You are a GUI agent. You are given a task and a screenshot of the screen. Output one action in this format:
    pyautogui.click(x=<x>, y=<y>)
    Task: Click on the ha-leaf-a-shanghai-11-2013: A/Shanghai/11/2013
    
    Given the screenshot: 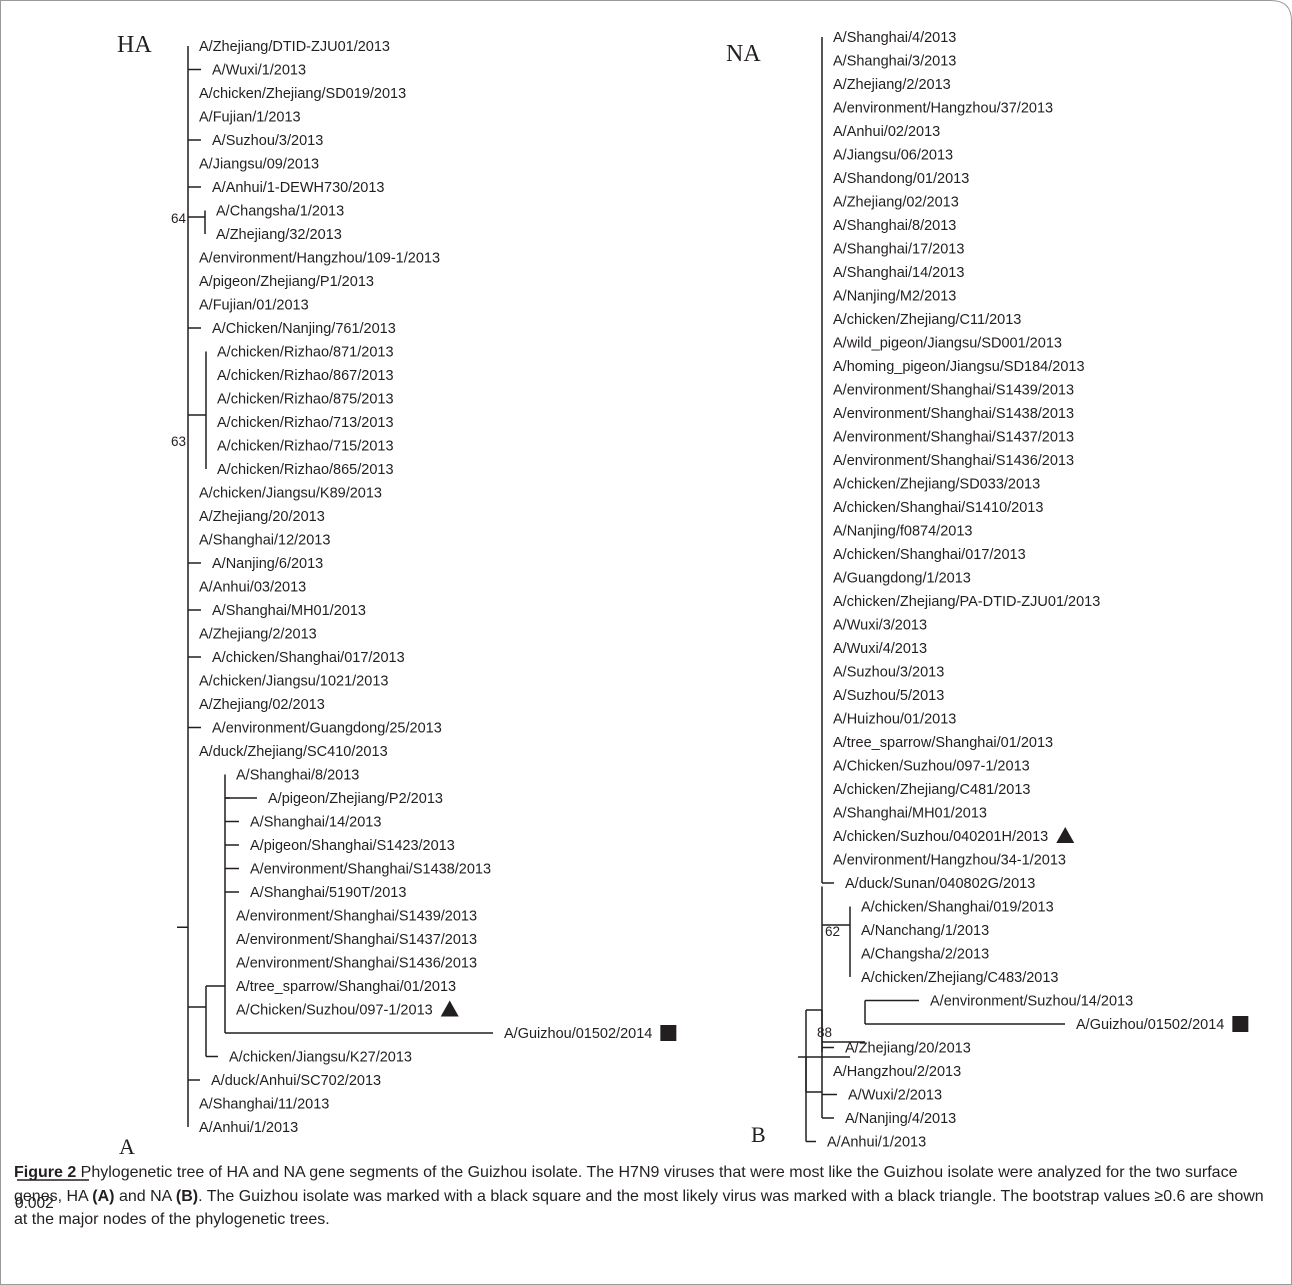 What is the action you would take?
    pyautogui.click(x=264, y=1105)
    